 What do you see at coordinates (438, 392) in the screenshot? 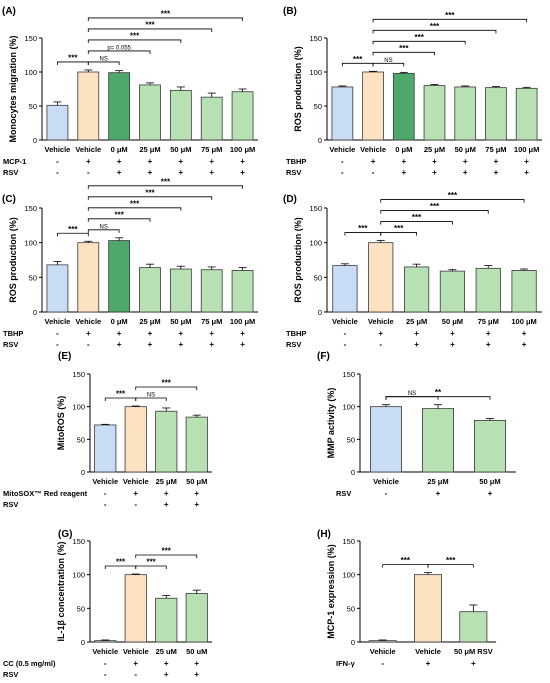
I see `significance-label: **` at bounding box center [438, 392].